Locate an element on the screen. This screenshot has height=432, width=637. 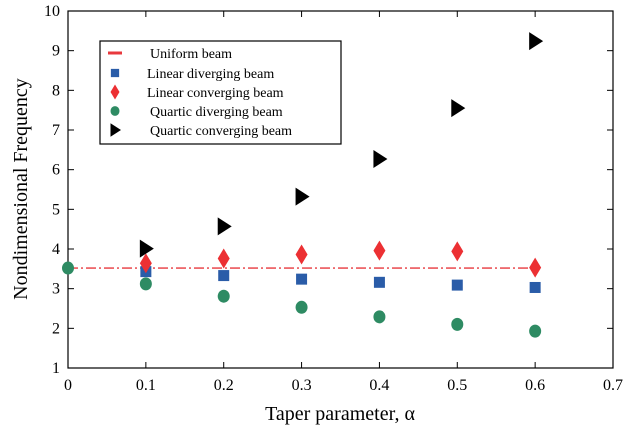
x-tick-label: 0.2 is located at coordinates (224, 385).